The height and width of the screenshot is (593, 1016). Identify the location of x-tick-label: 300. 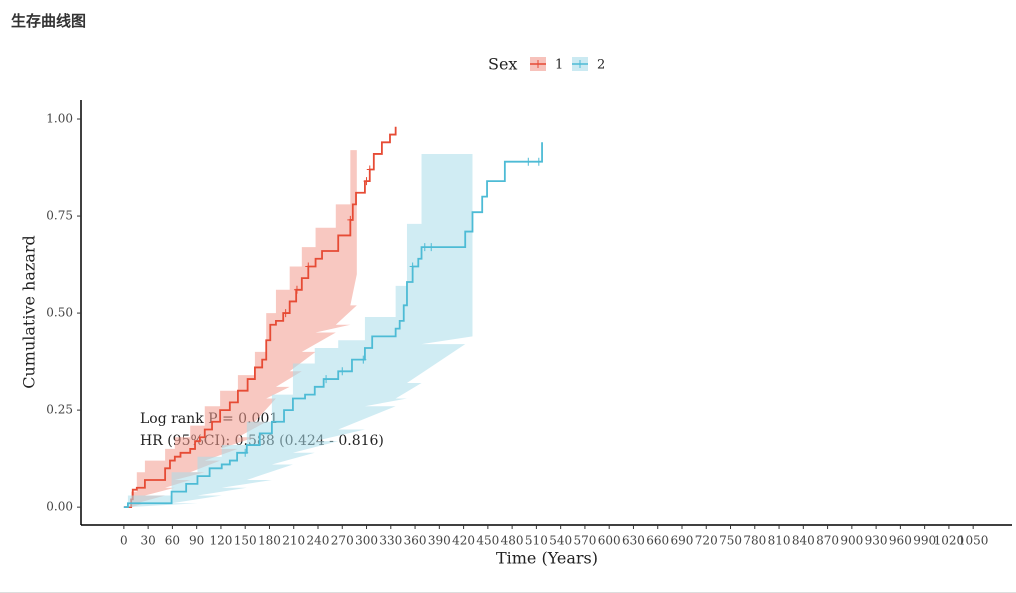
(366, 541).